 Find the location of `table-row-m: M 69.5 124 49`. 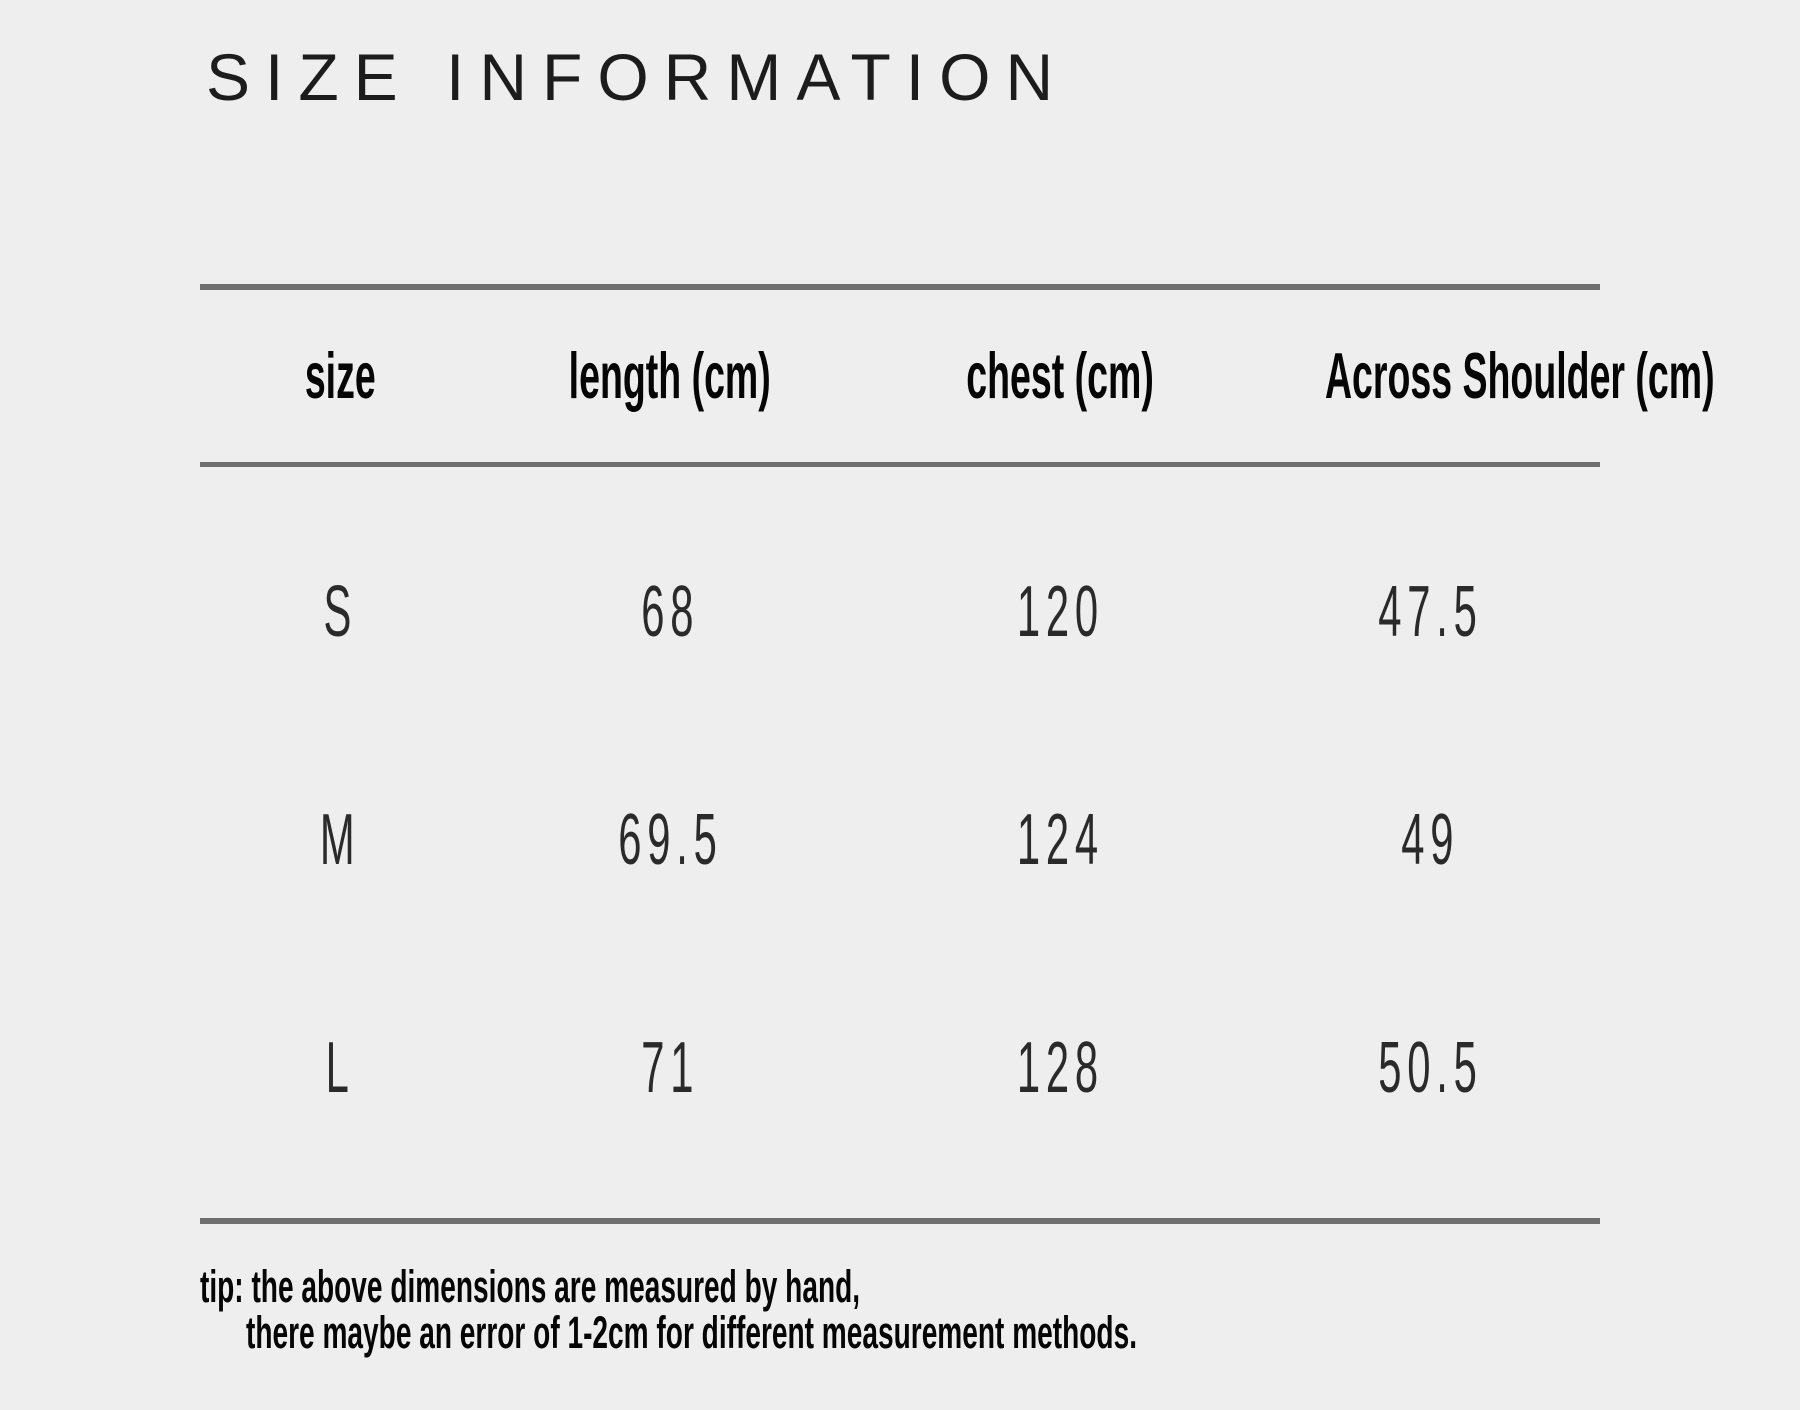

table-row-m: M 69.5 124 49 is located at coordinates (900, 839).